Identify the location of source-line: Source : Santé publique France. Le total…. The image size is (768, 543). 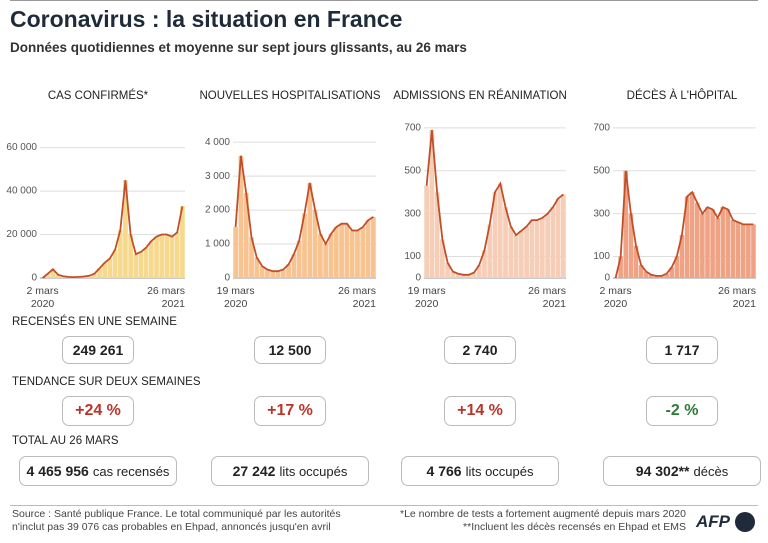
(176, 514).